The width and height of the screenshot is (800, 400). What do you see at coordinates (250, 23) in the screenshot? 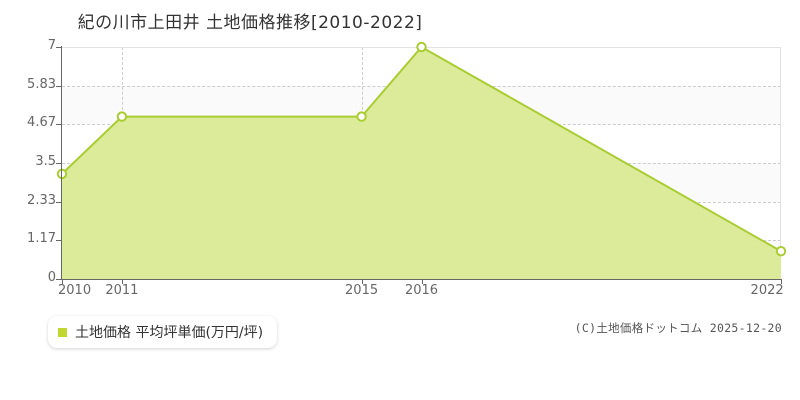
I see `chart-title: 紀の川市上田井 土地価格推移[2010-2022]` at bounding box center [250, 23].